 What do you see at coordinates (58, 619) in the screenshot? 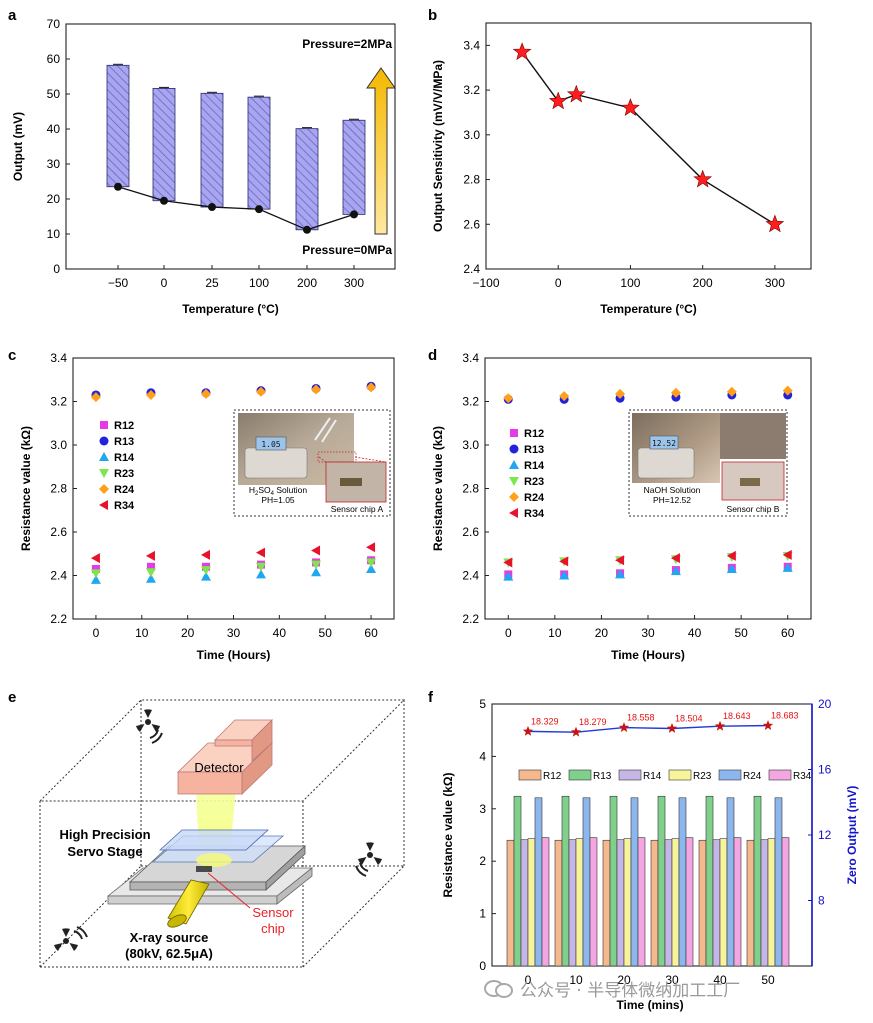
I see `y-tick-label: 2.2` at bounding box center [58, 619].